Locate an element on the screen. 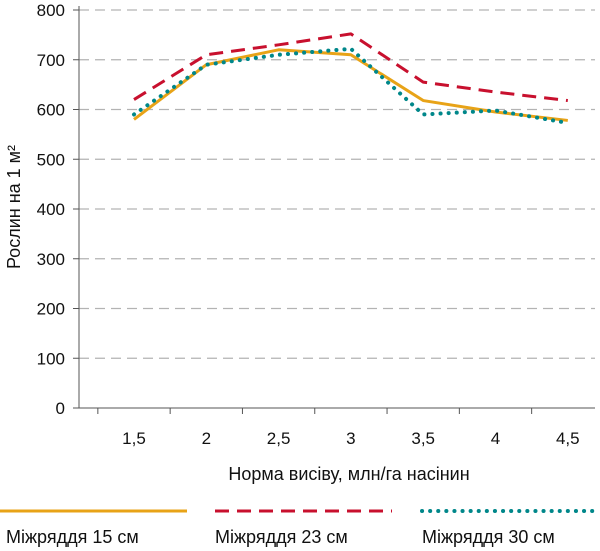  x-tick-label: 2 is located at coordinates (206, 438).